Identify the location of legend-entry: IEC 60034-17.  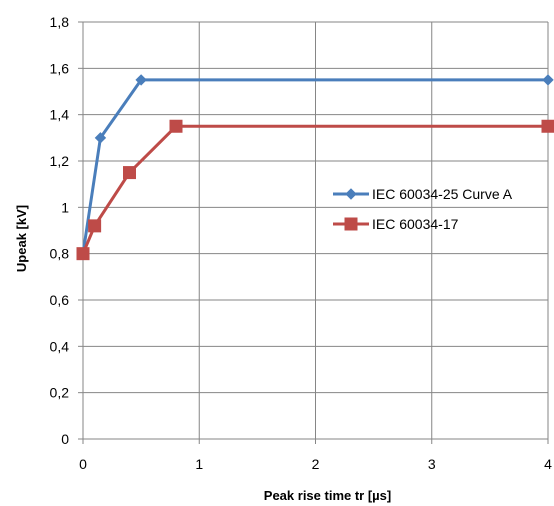
(396, 224).